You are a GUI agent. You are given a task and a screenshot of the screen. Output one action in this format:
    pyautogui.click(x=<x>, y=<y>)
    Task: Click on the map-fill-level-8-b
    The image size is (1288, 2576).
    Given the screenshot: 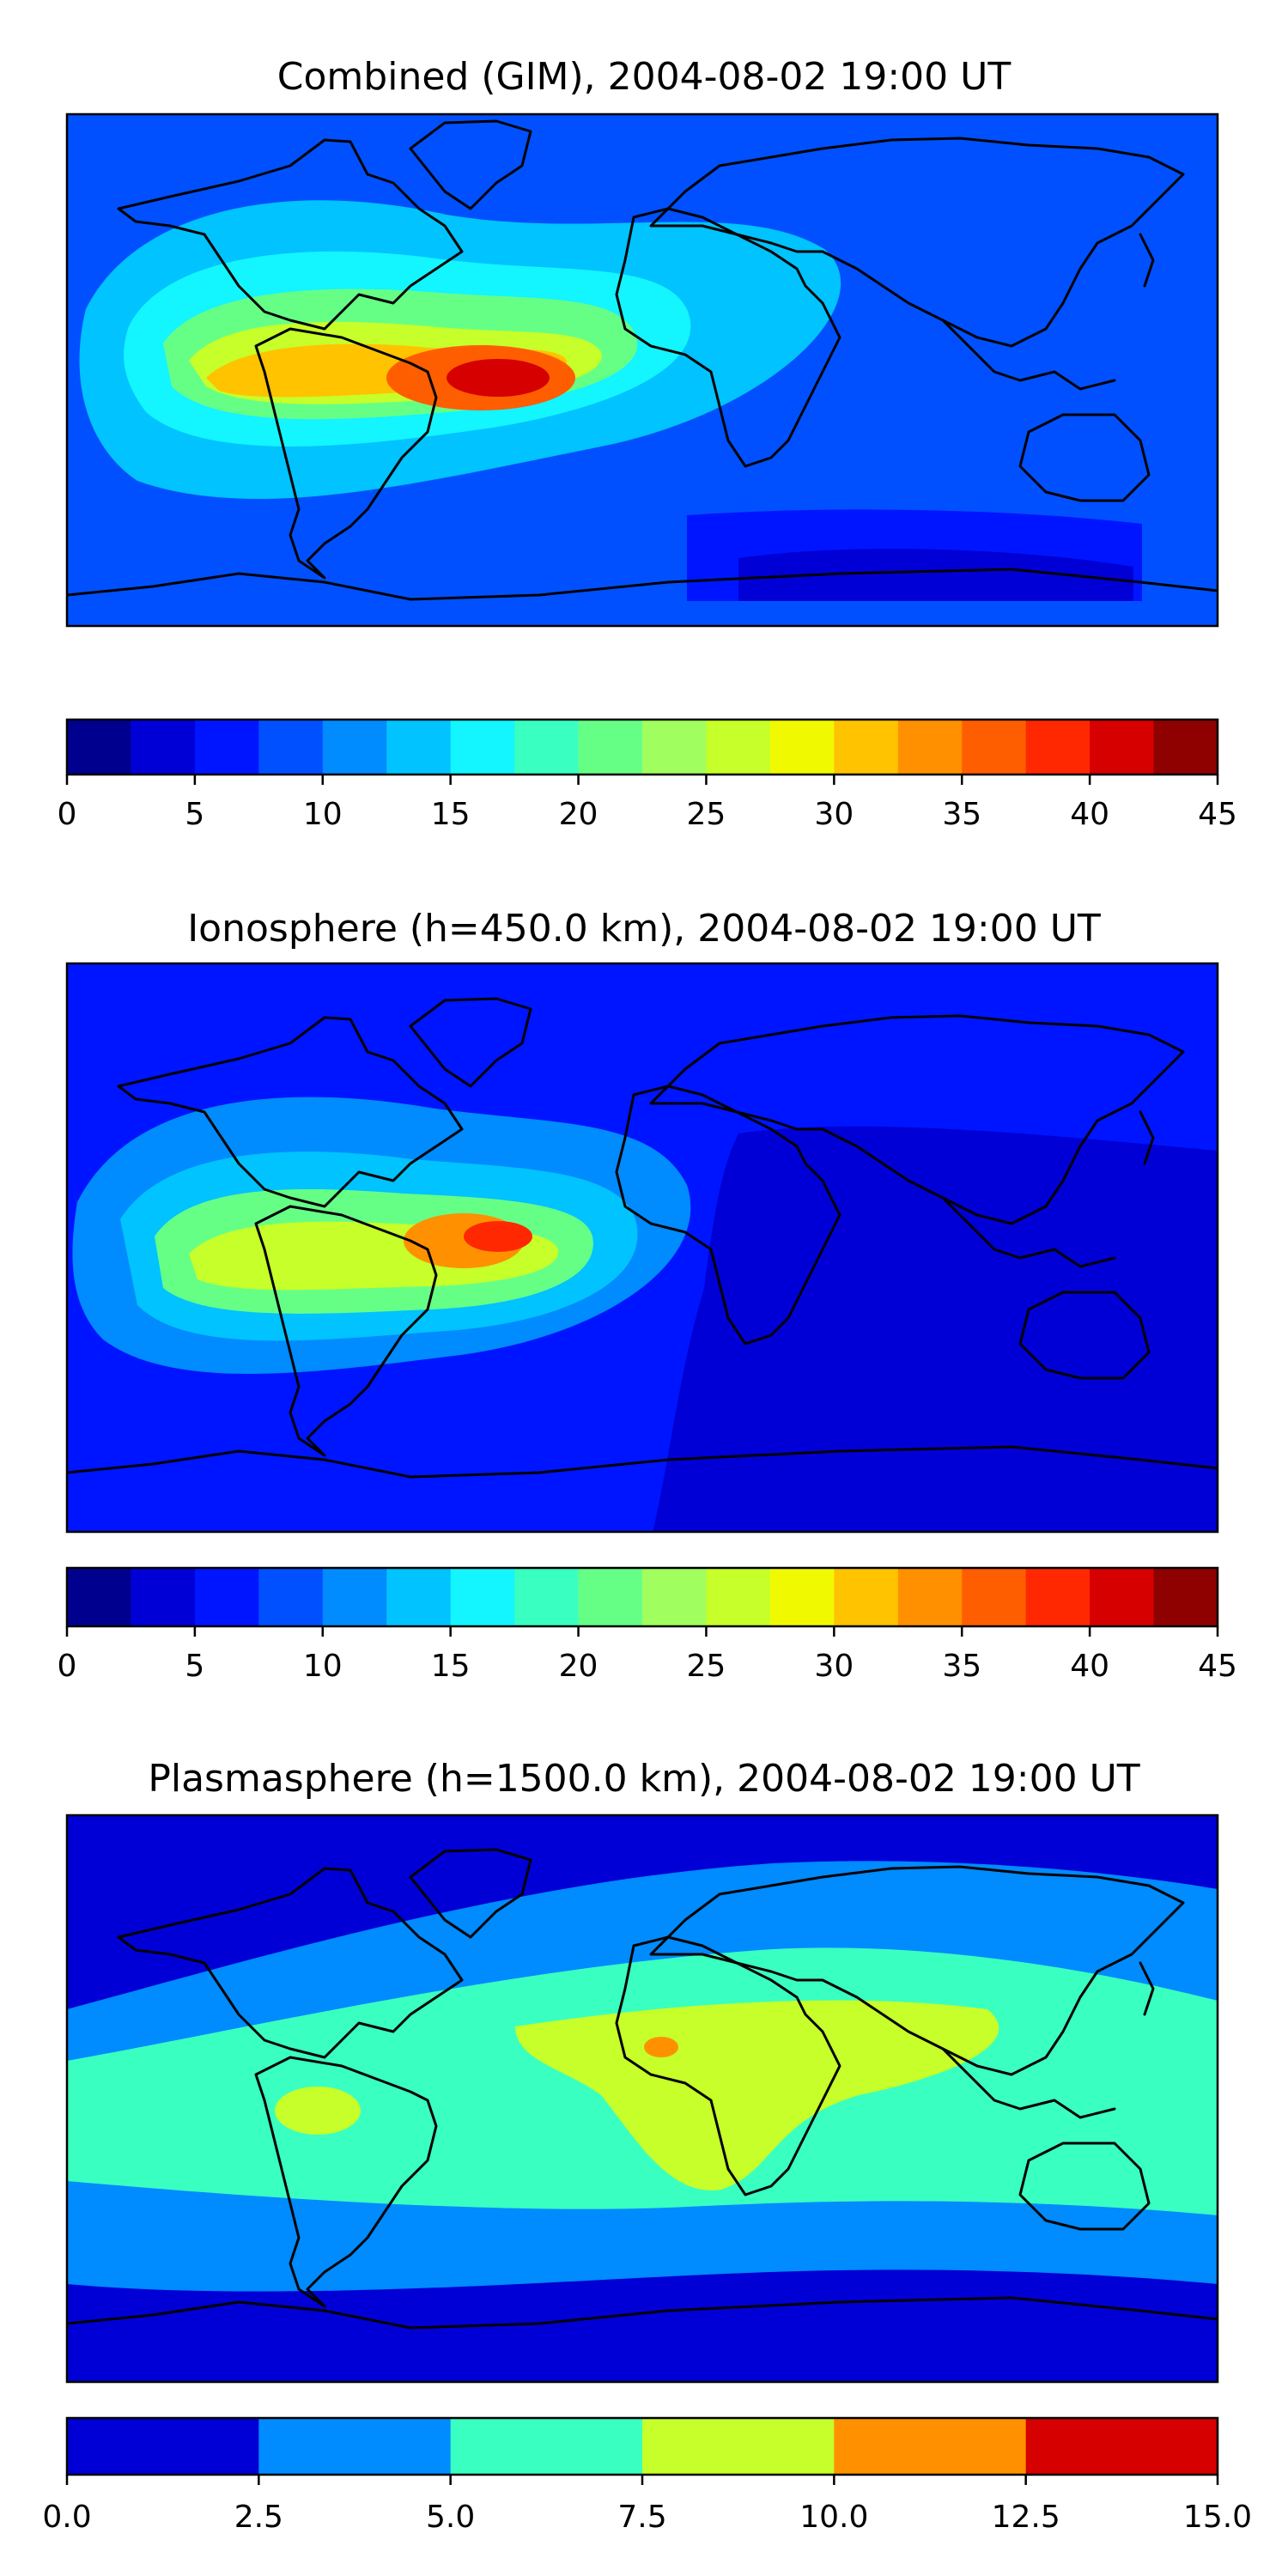 What is the action you would take?
    pyautogui.click(x=318, y=2111)
    